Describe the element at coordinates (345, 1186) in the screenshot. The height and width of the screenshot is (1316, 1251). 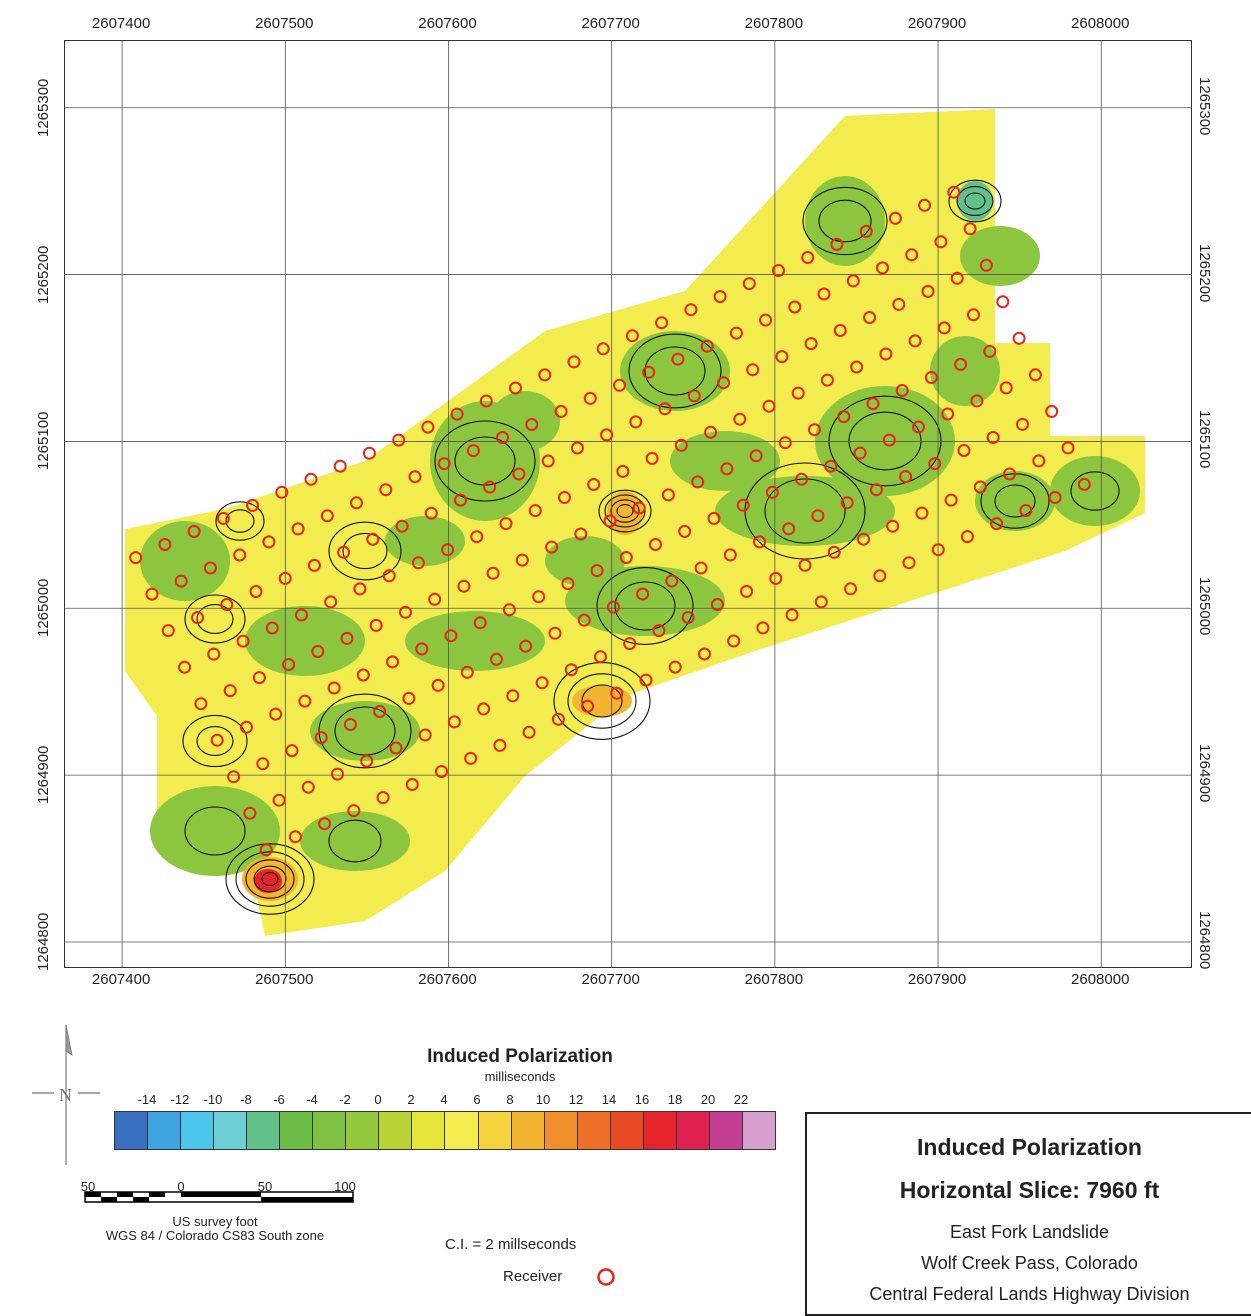
I see `scalebar-label: 100` at that location.